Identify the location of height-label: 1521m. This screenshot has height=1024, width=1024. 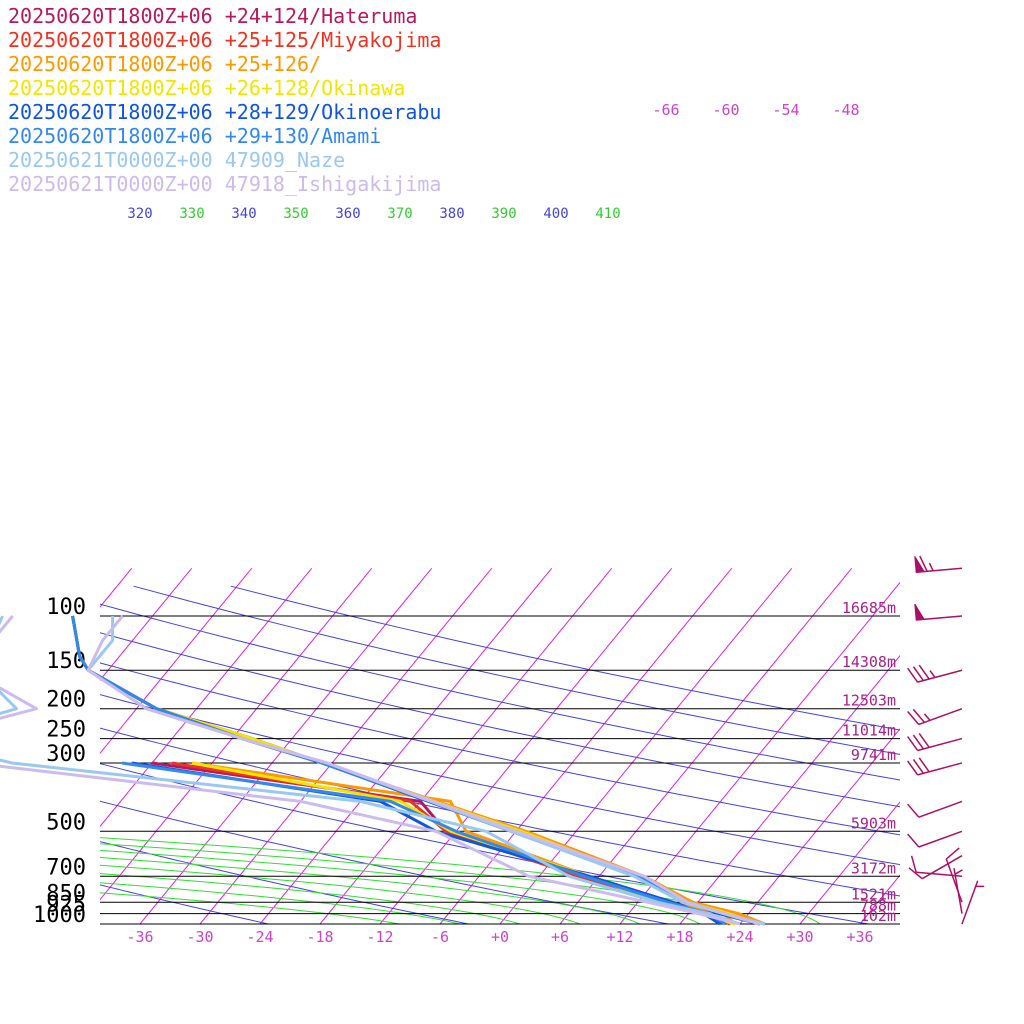
(873, 894).